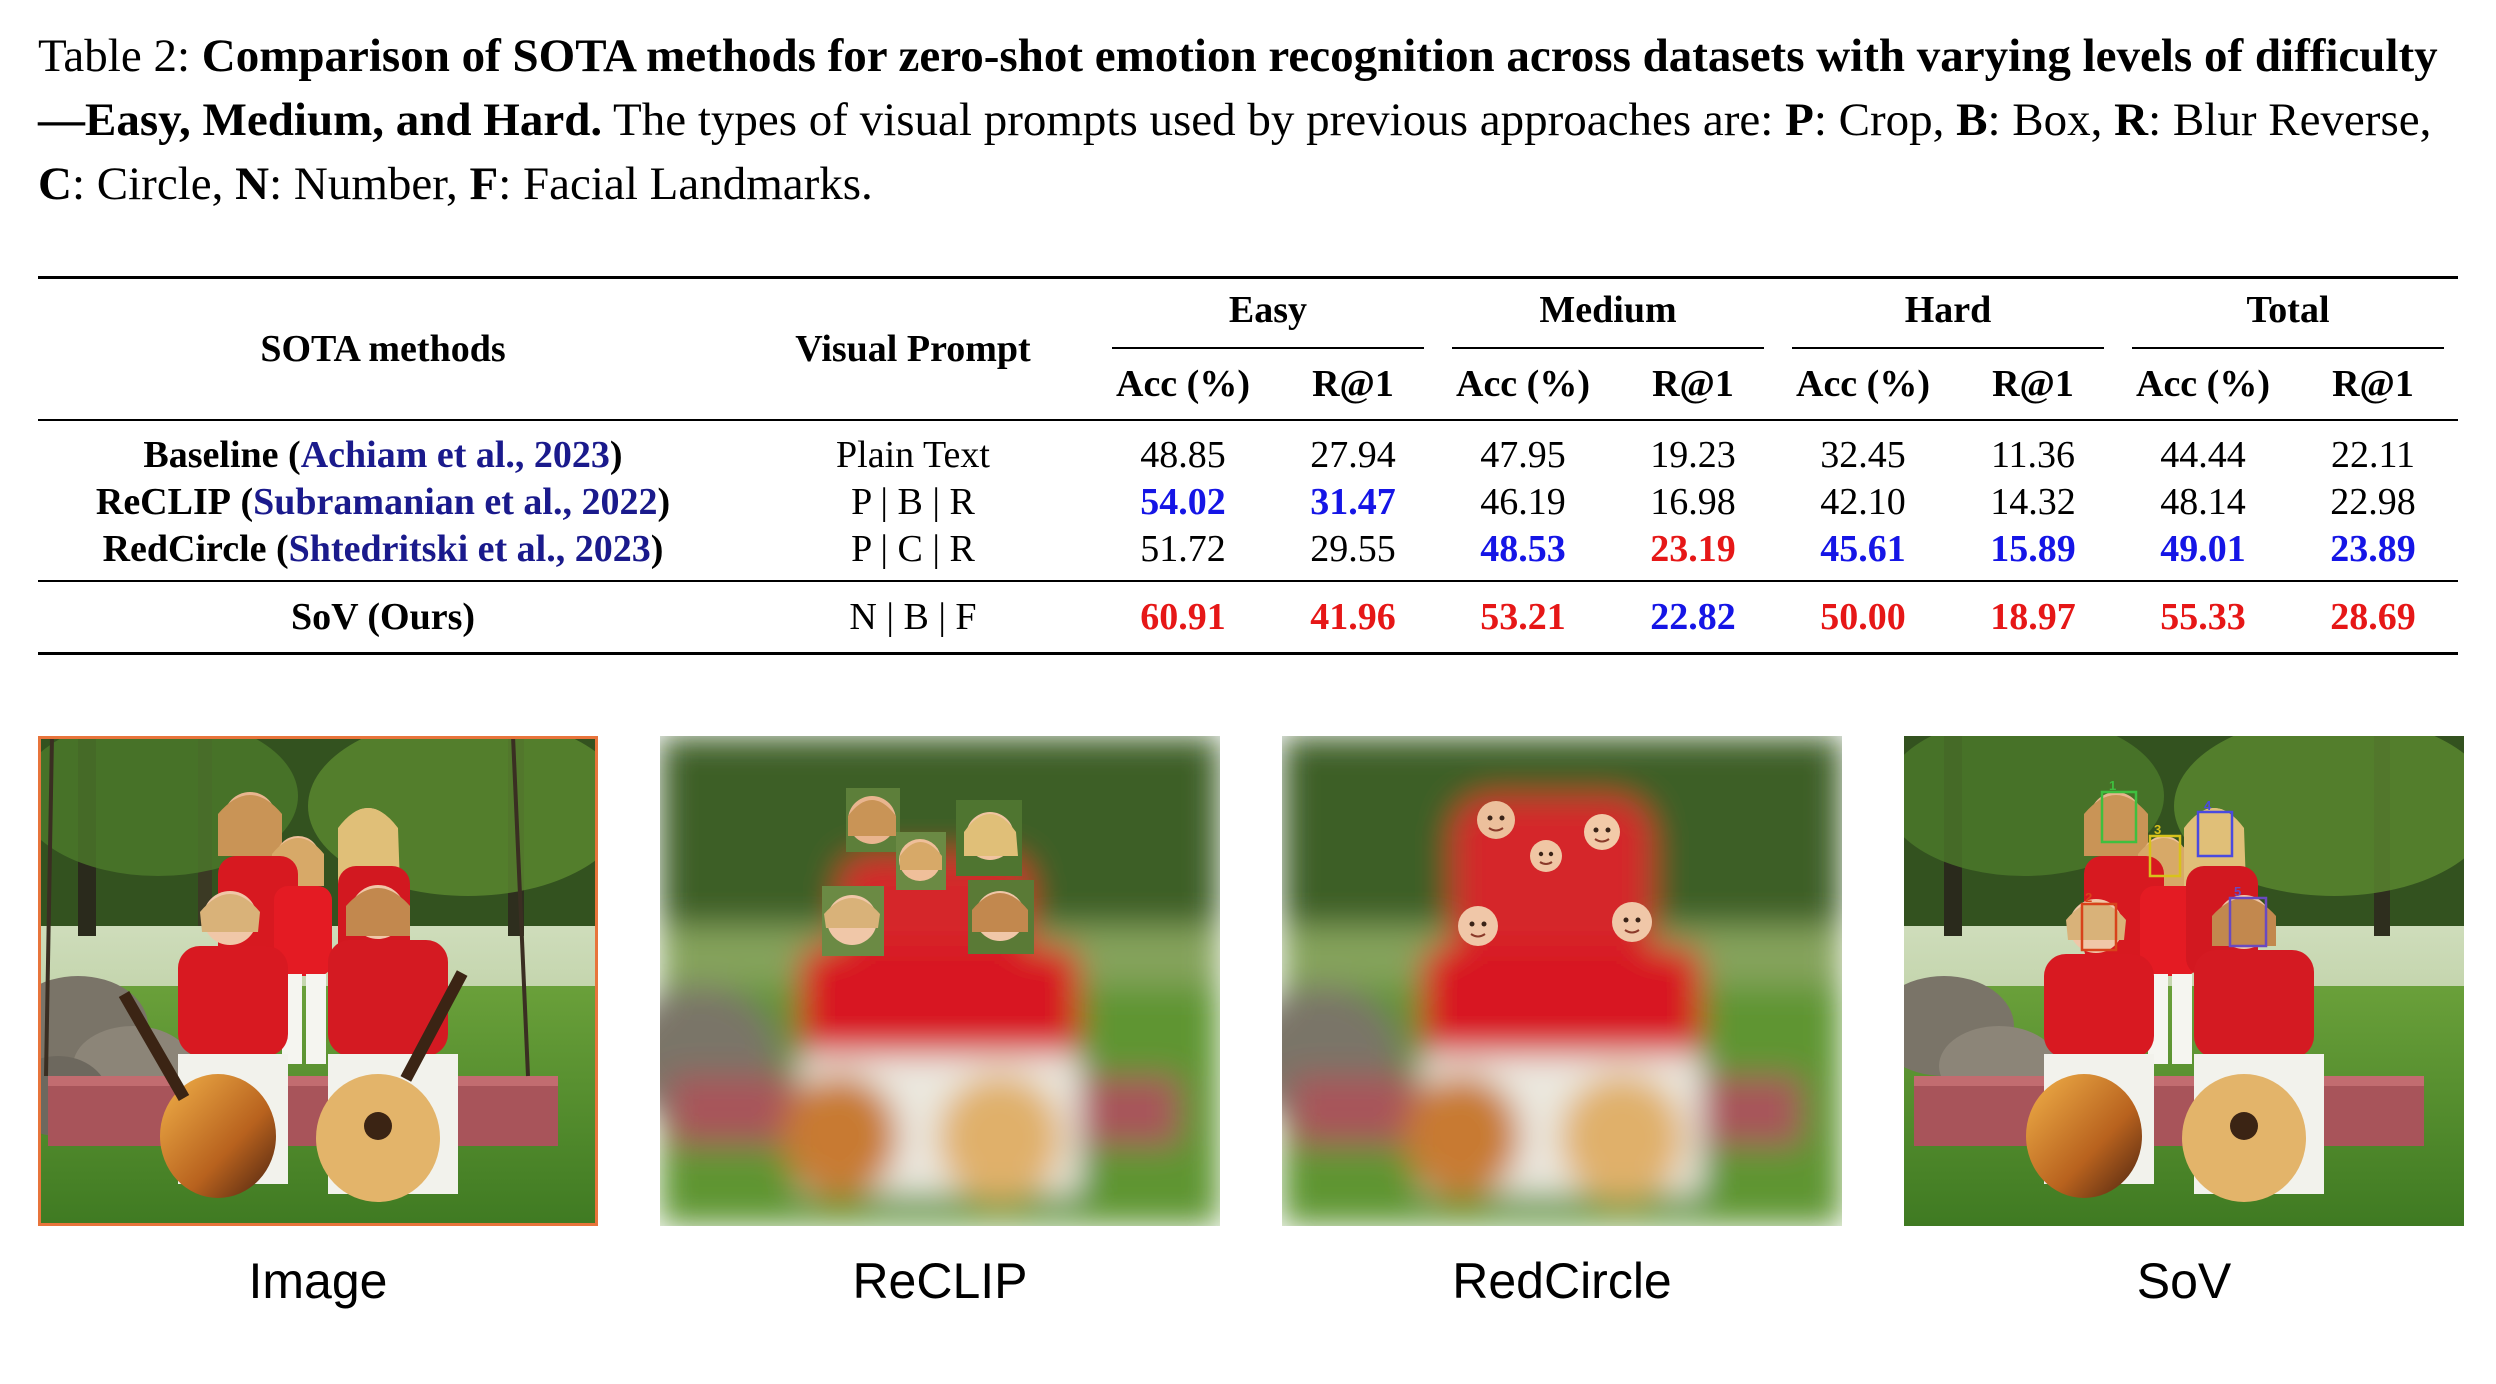 This screenshot has width=2496, height=1384. I want to click on prompt-cell: P | C | R, so click(913, 548).